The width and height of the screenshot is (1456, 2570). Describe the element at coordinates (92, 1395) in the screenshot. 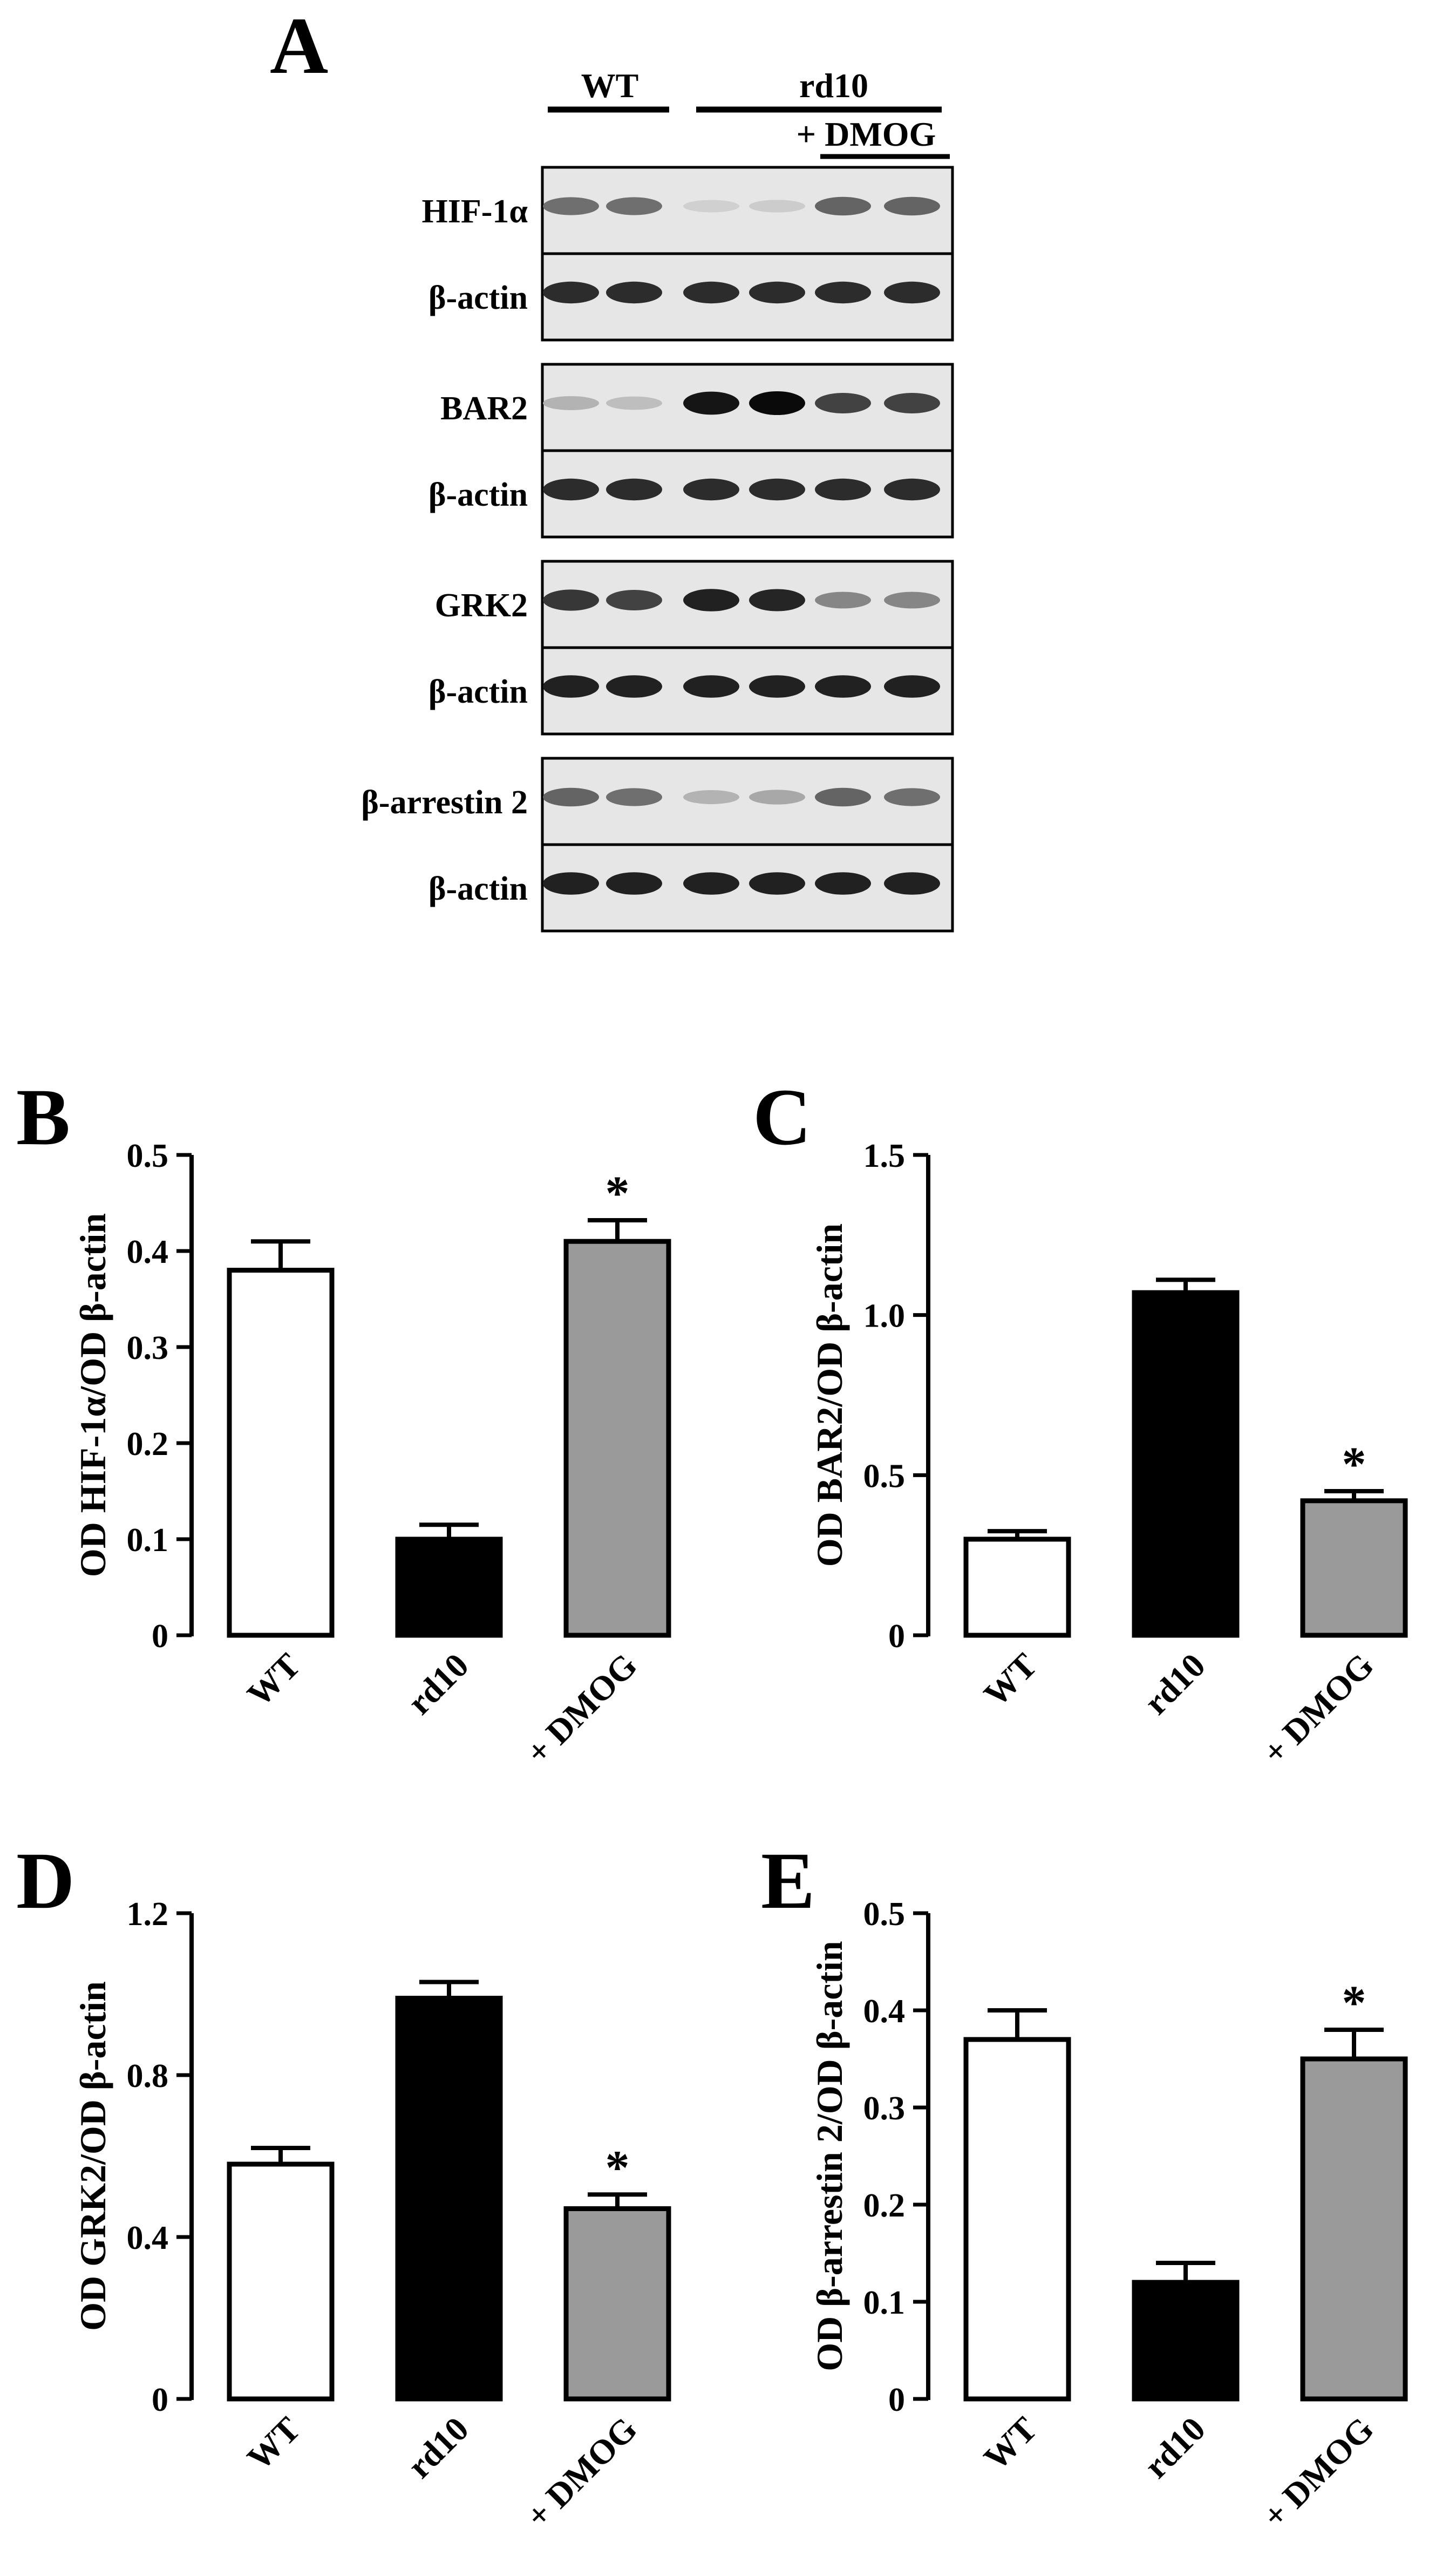

I see `y-axis-label: OD HIF-1α/OD β-actin` at that location.